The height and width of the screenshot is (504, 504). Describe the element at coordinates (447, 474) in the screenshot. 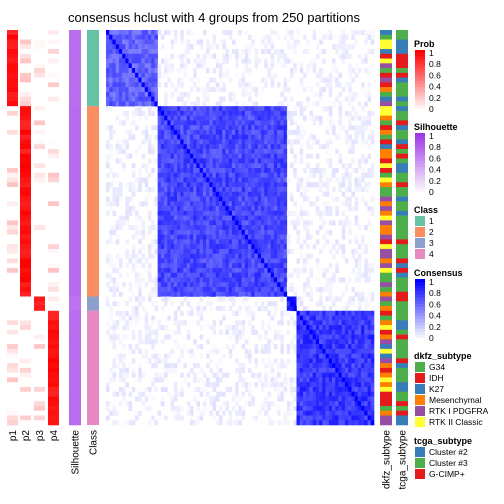

I see `legend-item-label: G-CIMP+` at that location.